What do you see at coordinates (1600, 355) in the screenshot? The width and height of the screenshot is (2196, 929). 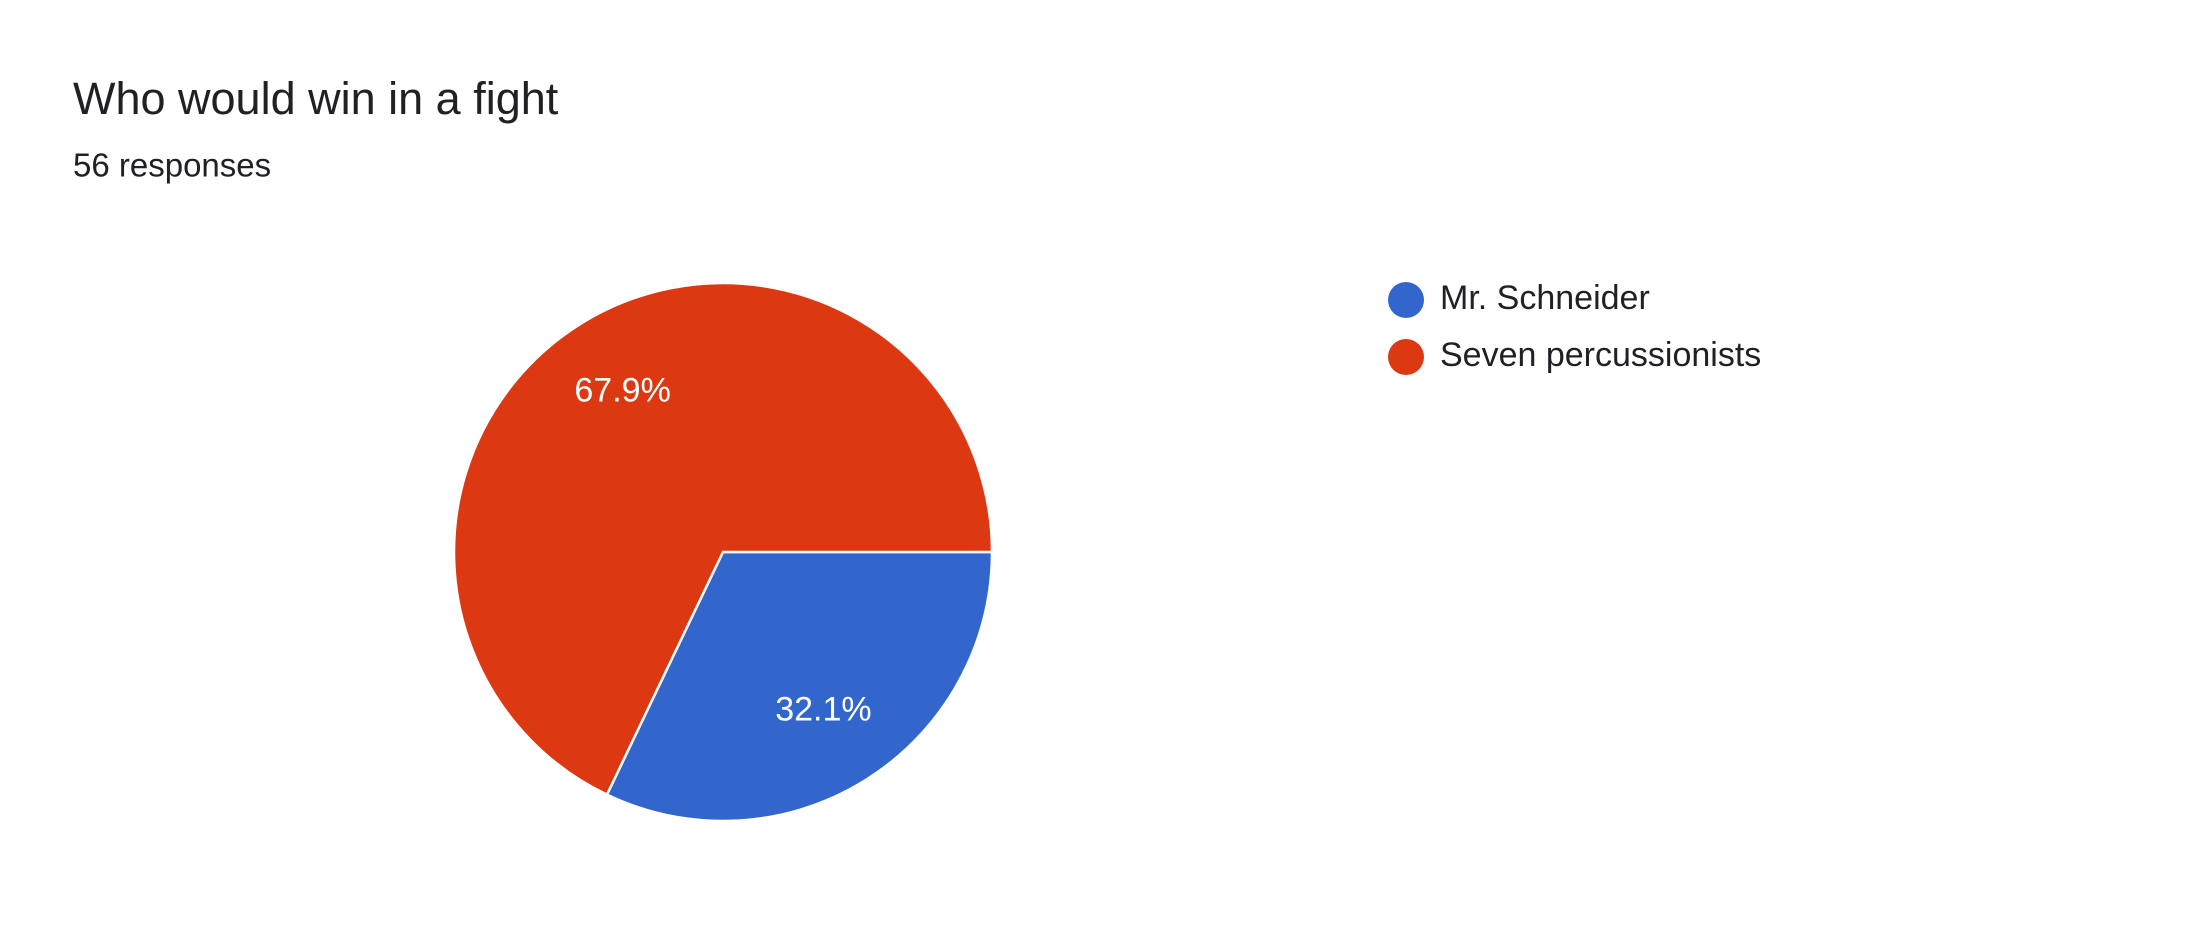 I see `legend-label: Seven percussionists` at bounding box center [1600, 355].